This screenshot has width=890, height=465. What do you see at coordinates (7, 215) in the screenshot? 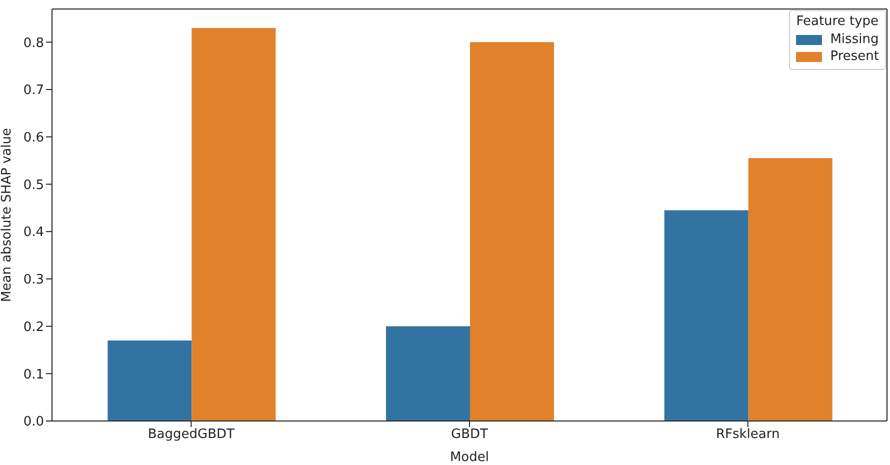
I see `y-axis-title: Mean absolute SHAP value` at bounding box center [7, 215].